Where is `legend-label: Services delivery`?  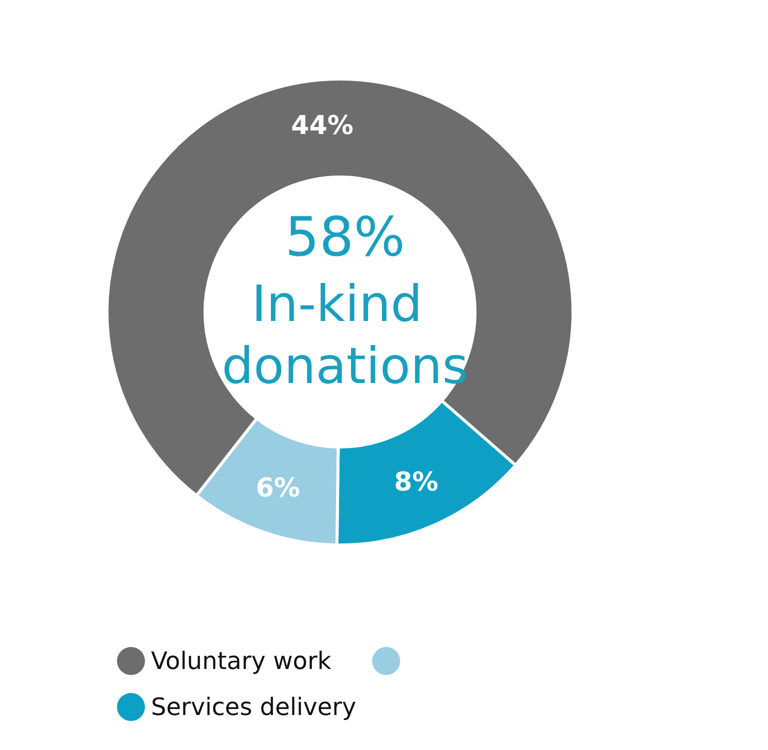 legend-label: Services delivery is located at coordinates (253, 707).